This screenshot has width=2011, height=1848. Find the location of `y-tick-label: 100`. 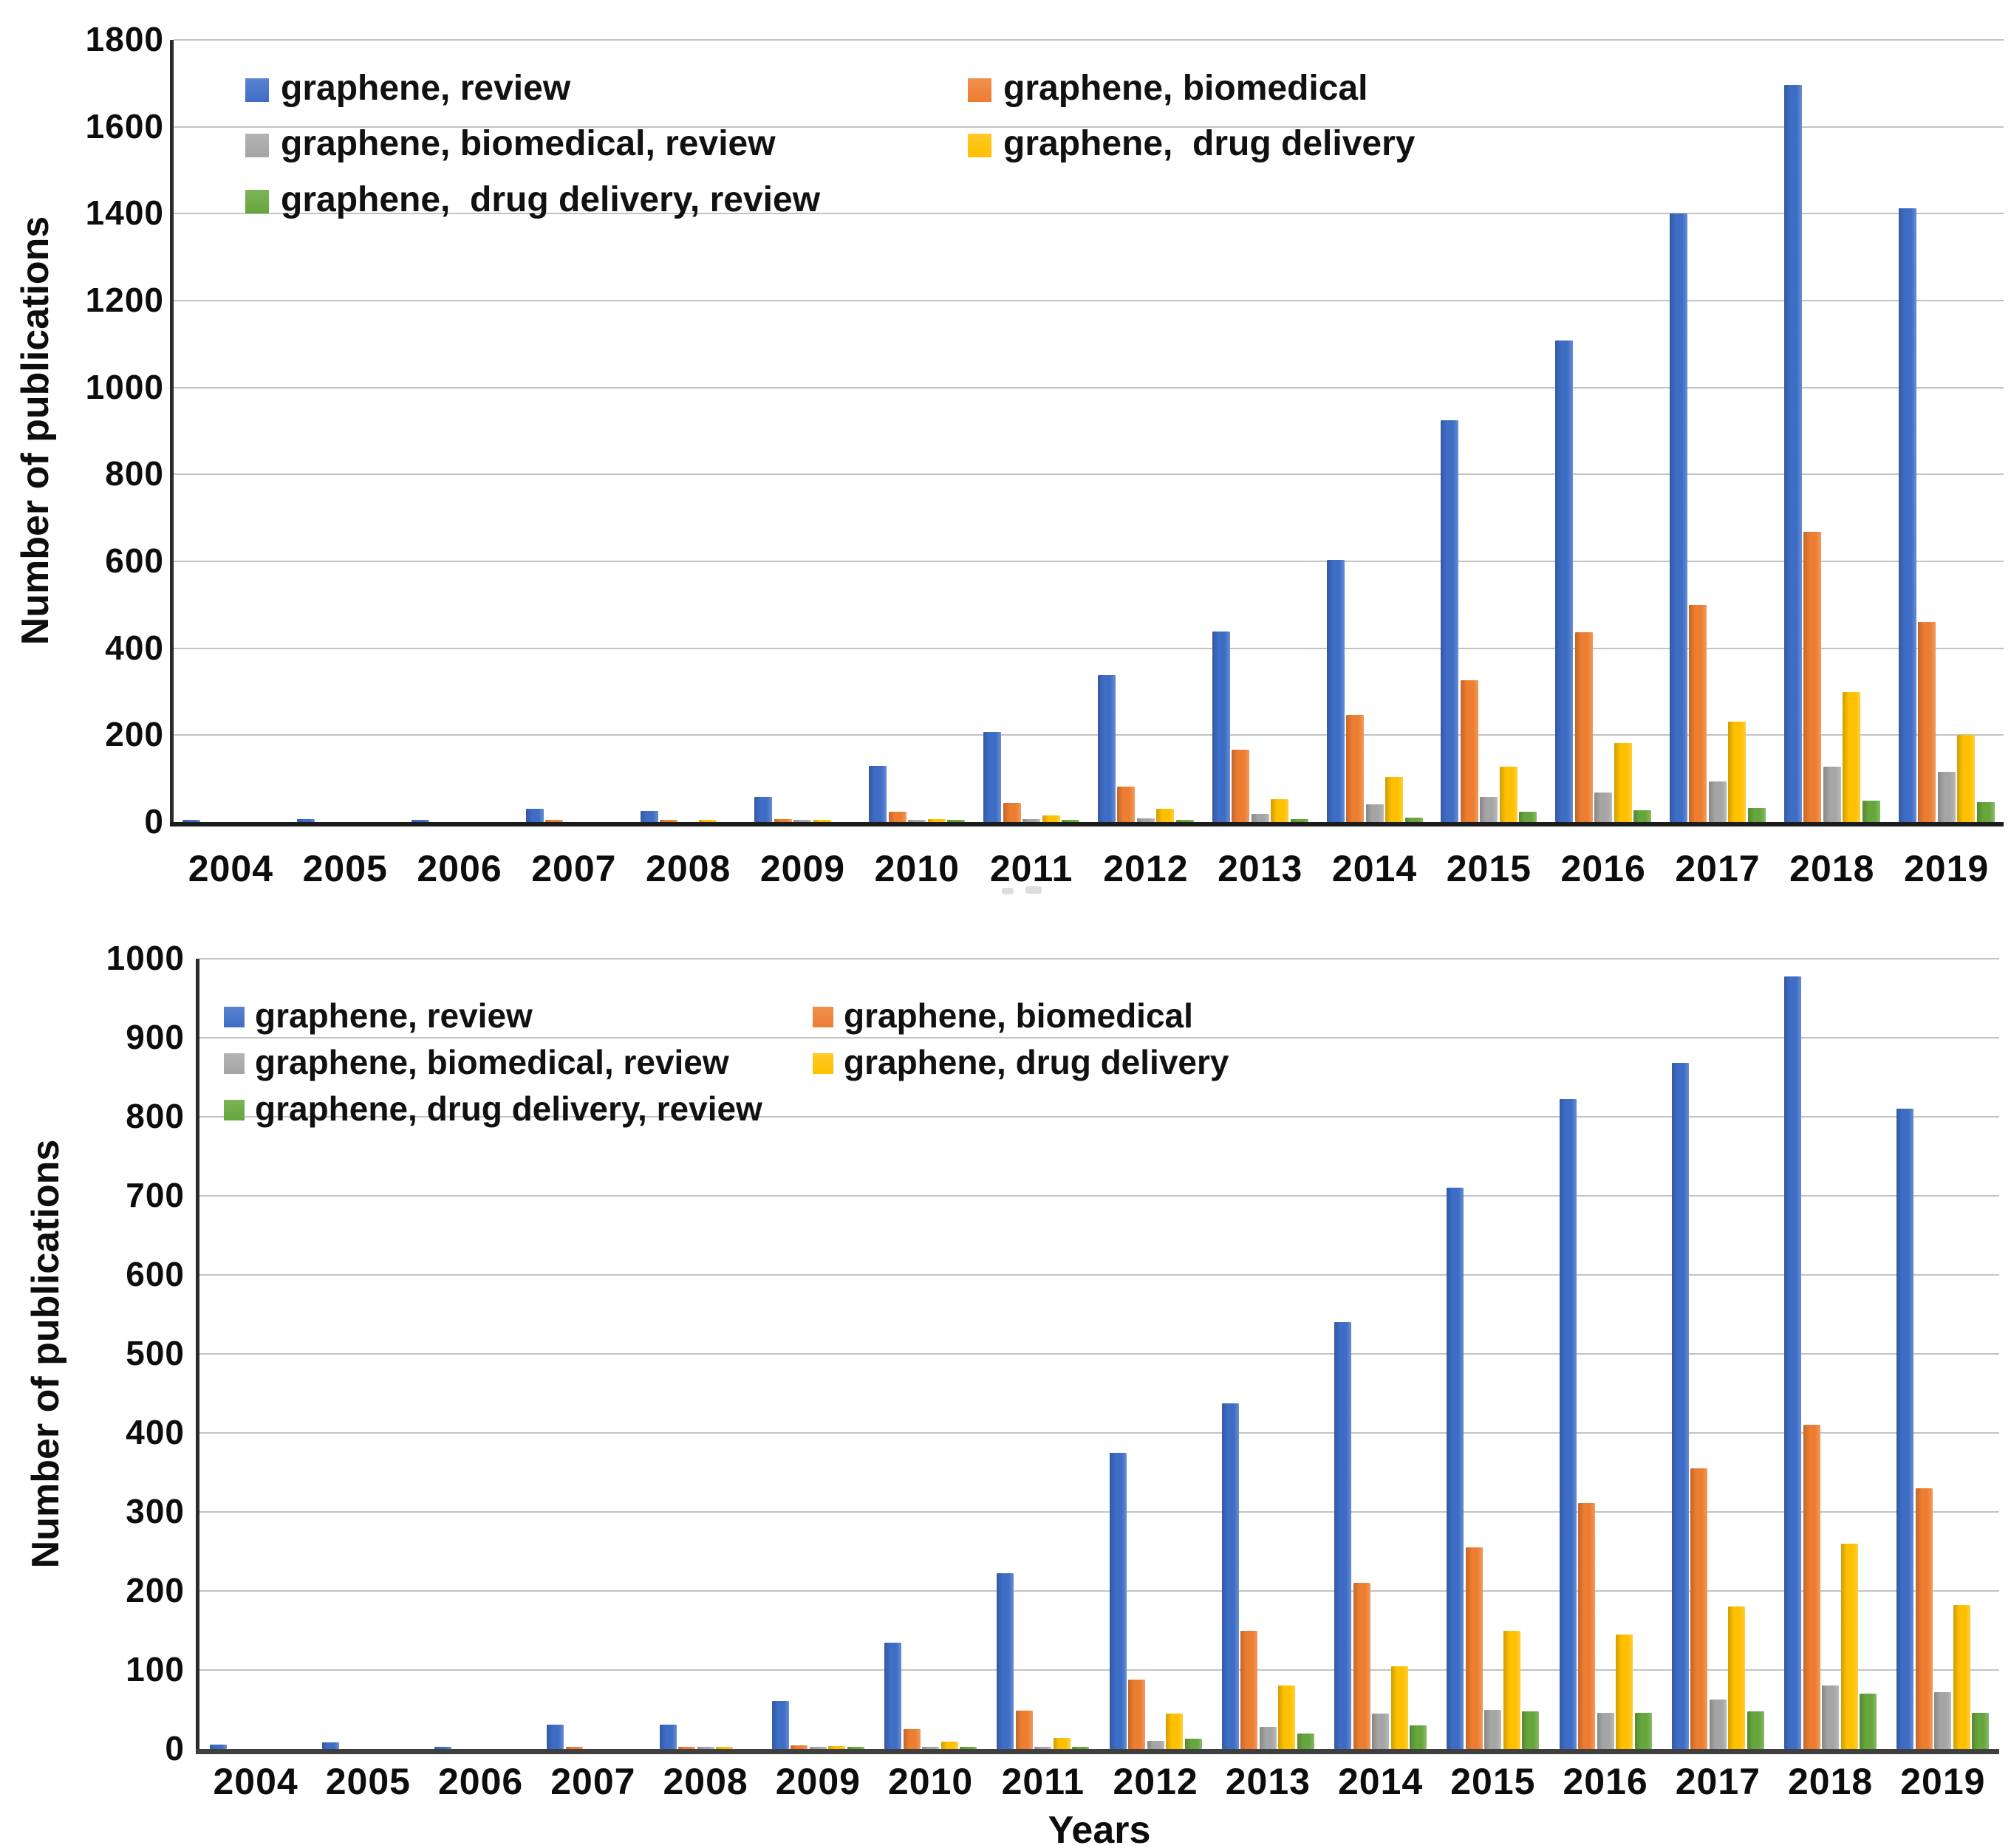

y-tick-label: 100 is located at coordinates (156, 1669).